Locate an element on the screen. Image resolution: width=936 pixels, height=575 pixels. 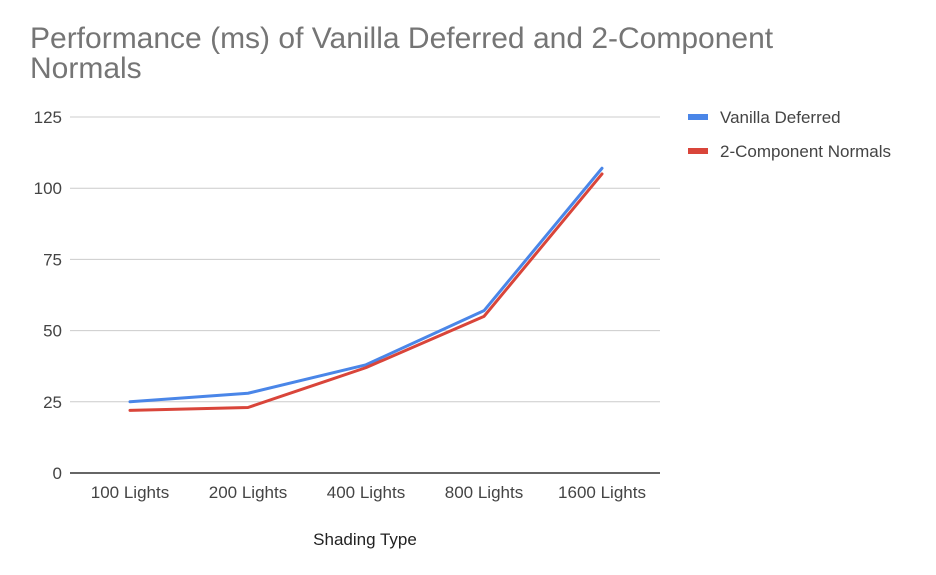
y-tick-label: 100 is located at coordinates (48, 188).